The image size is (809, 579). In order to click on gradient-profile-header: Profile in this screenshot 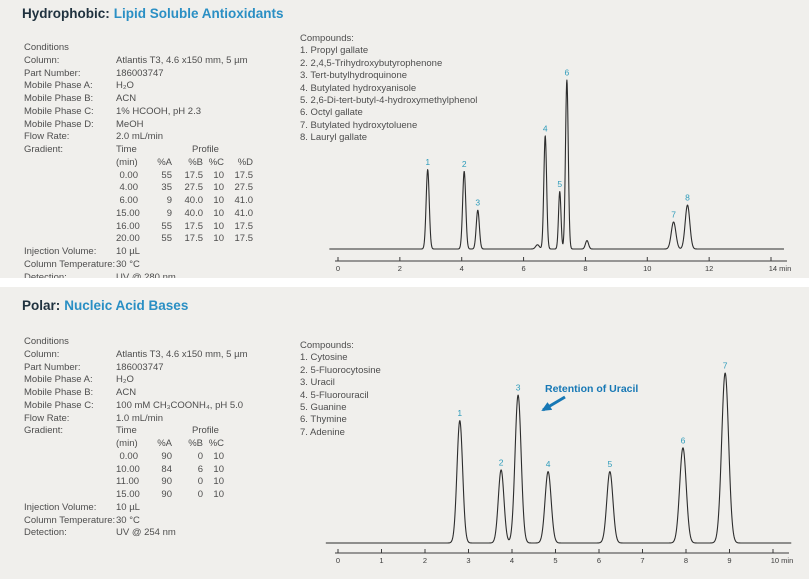, I will do `click(205, 431)`.